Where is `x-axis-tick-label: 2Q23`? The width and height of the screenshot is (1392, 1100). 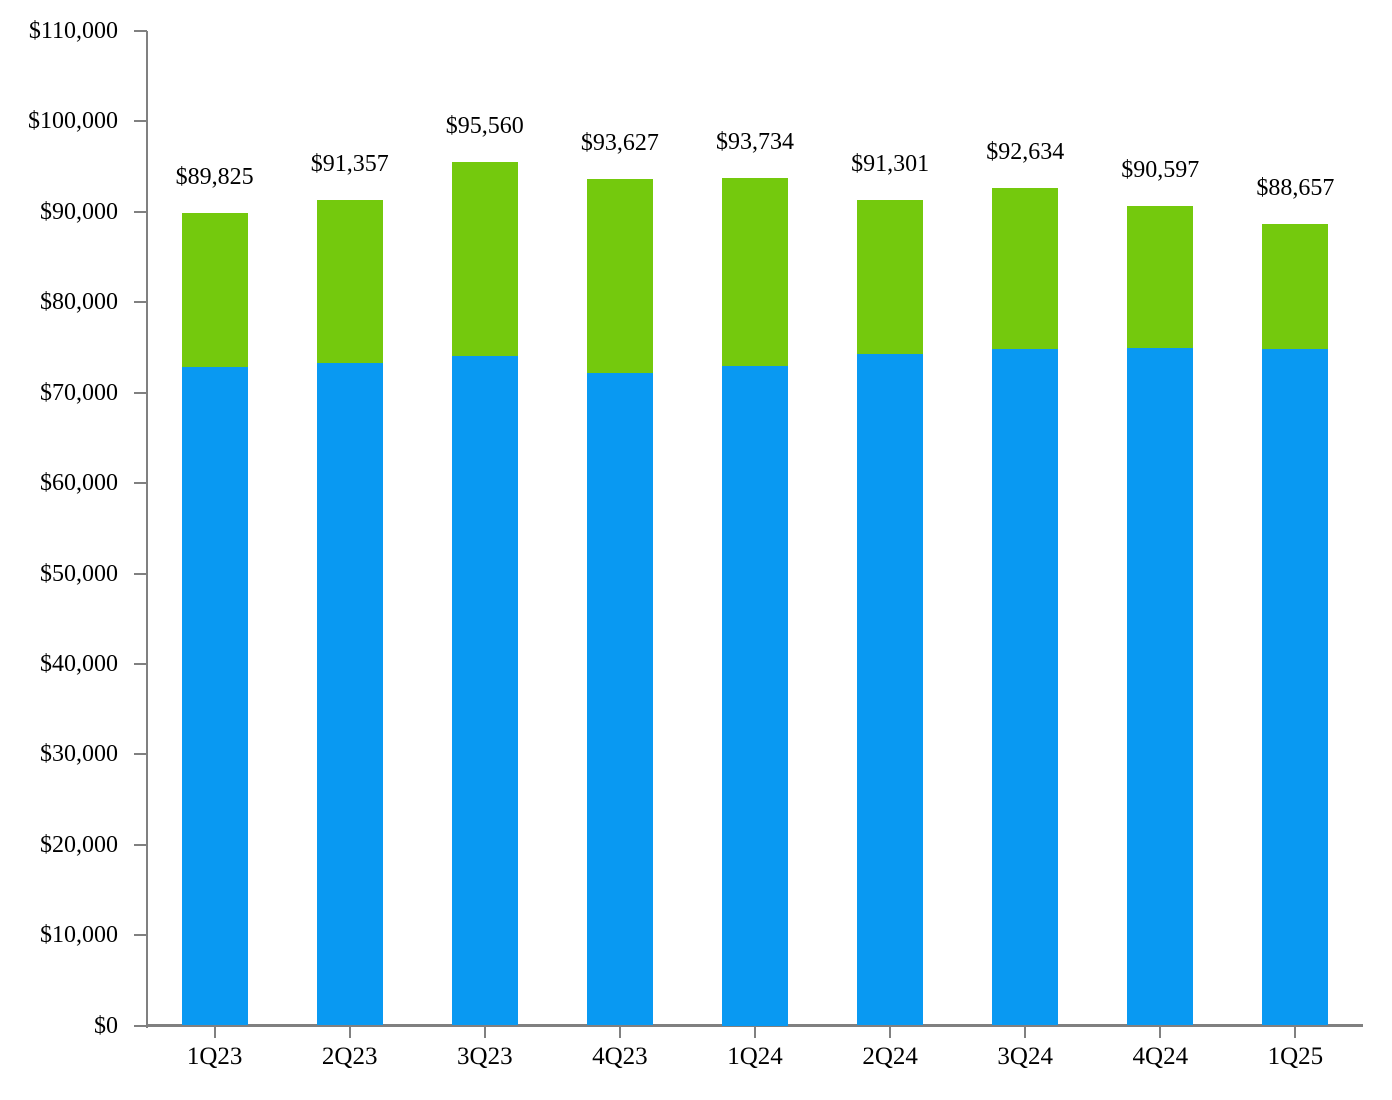 x-axis-tick-label: 2Q23 is located at coordinates (349, 1056).